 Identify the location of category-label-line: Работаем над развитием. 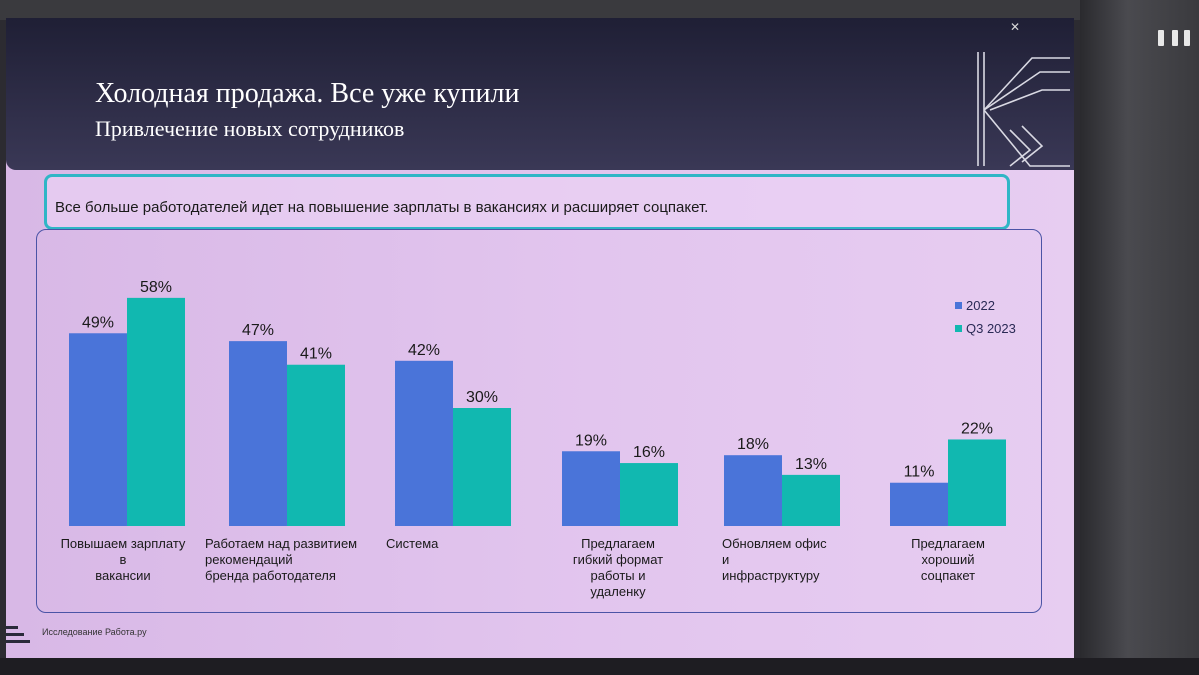
(281, 543).